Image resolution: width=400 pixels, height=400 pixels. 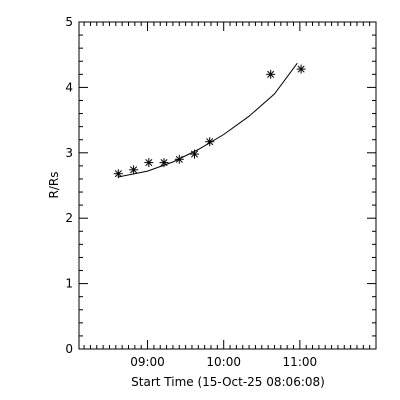 I want to click on y-tick-label: 1, so click(x=69, y=284).